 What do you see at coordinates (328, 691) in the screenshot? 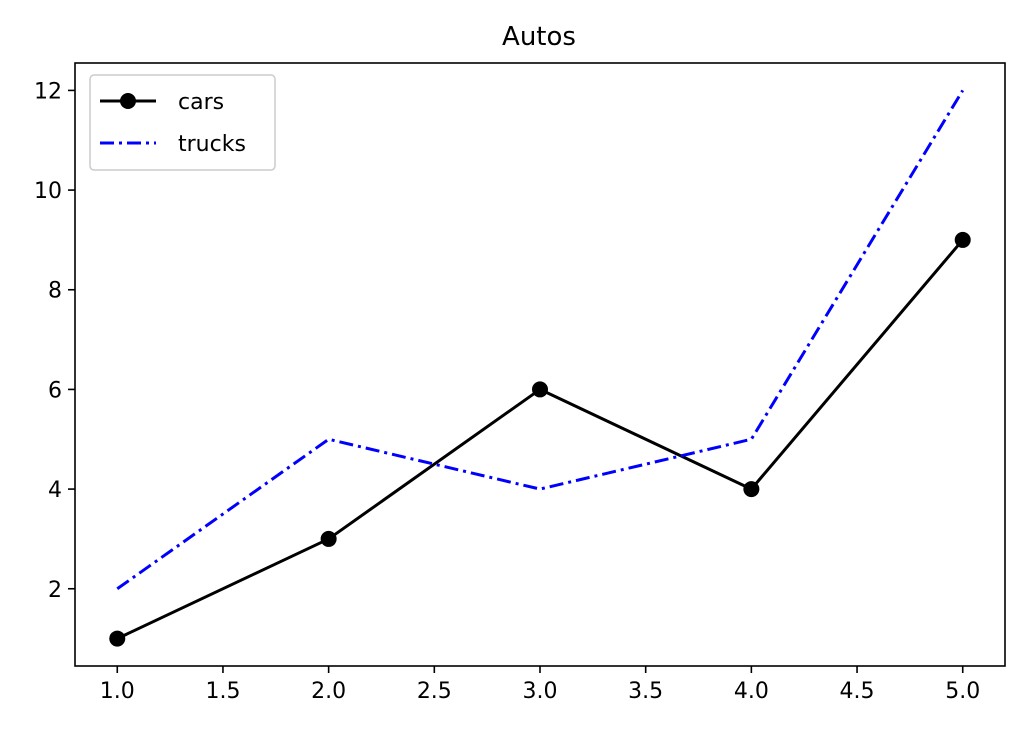
I see `x-tick-label: 2.0` at bounding box center [328, 691].